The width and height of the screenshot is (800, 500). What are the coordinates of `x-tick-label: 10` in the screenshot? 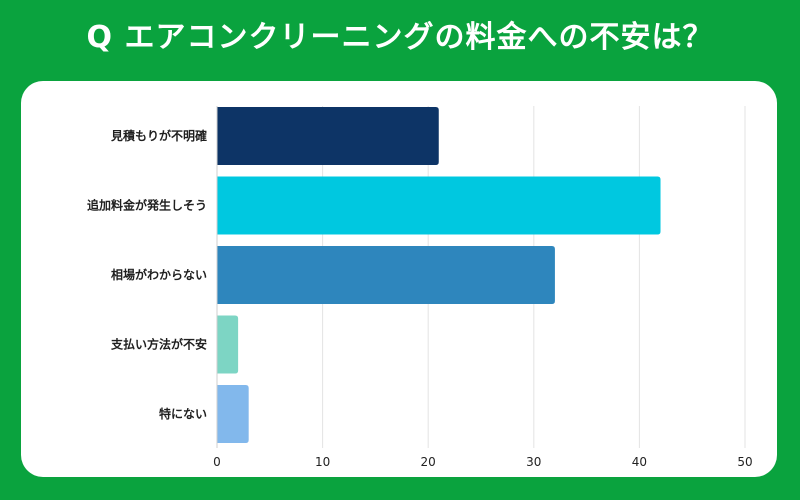 It's located at (322, 462).